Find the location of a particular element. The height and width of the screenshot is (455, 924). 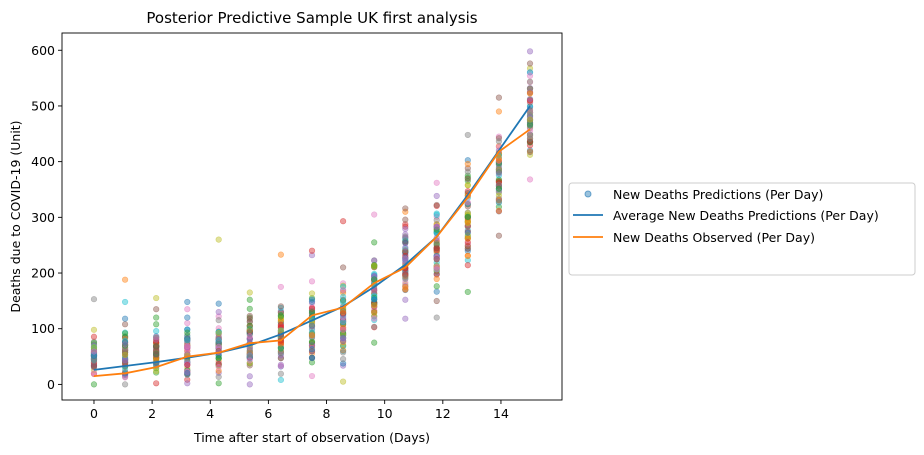

x-tick-label: 6 is located at coordinates (268, 413).